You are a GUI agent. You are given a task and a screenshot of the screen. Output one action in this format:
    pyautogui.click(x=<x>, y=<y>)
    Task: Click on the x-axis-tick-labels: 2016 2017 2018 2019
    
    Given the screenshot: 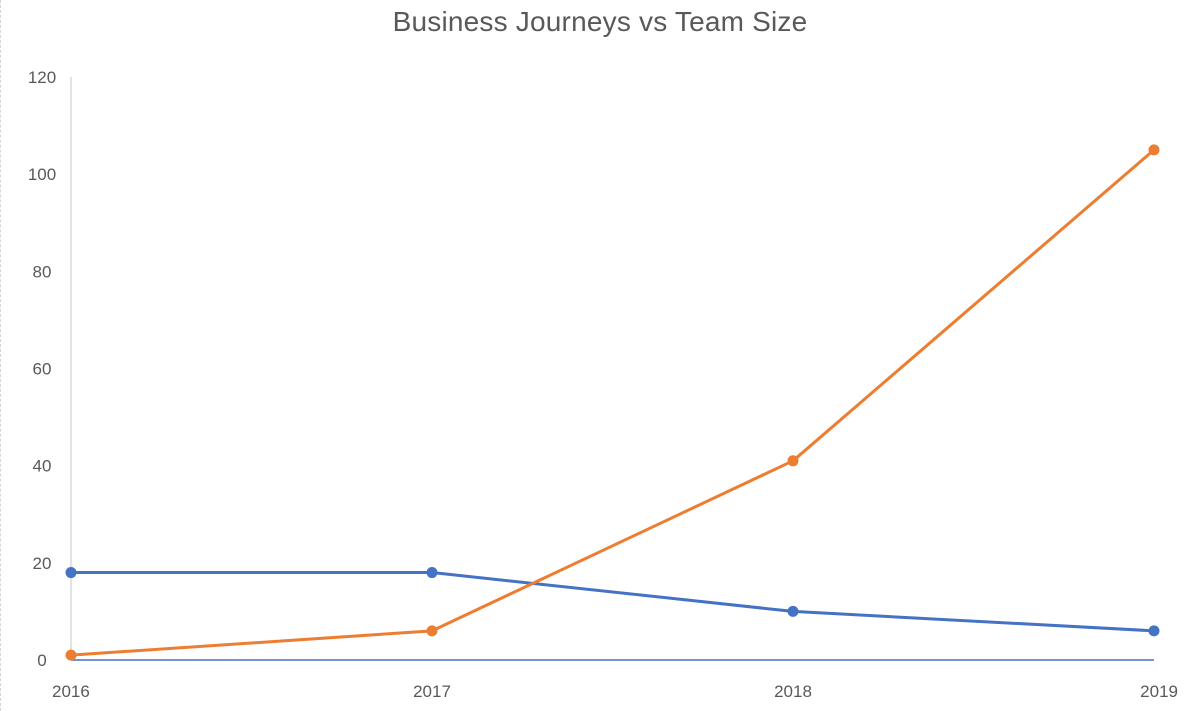 What is the action you would take?
    pyautogui.click(x=615, y=691)
    